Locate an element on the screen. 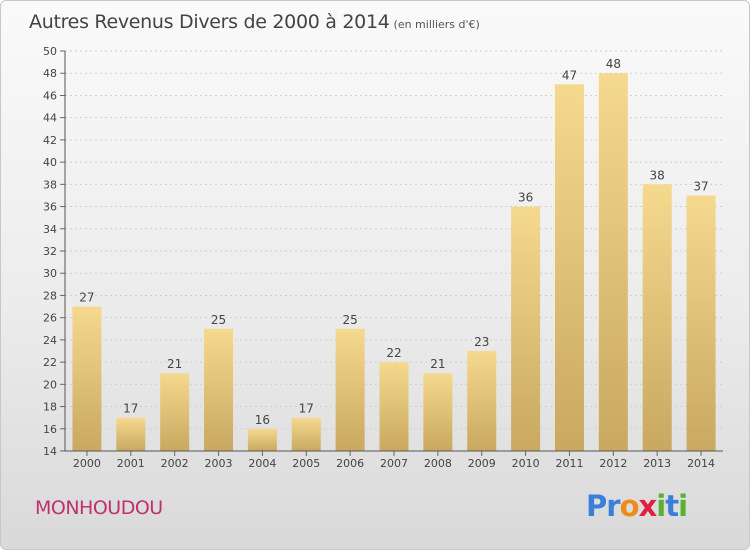 Image resolution: width=750 pixels, height=550 pixels. y-tick-label: 44 is located at coordinates (50, 118).